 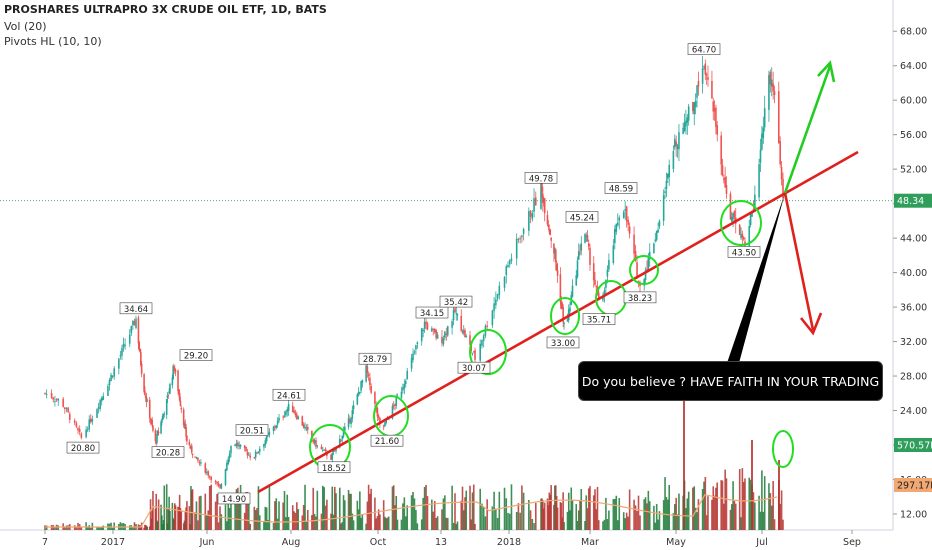 I want to click on pivot-label-high: 45.24, so click(x=582, y=218).